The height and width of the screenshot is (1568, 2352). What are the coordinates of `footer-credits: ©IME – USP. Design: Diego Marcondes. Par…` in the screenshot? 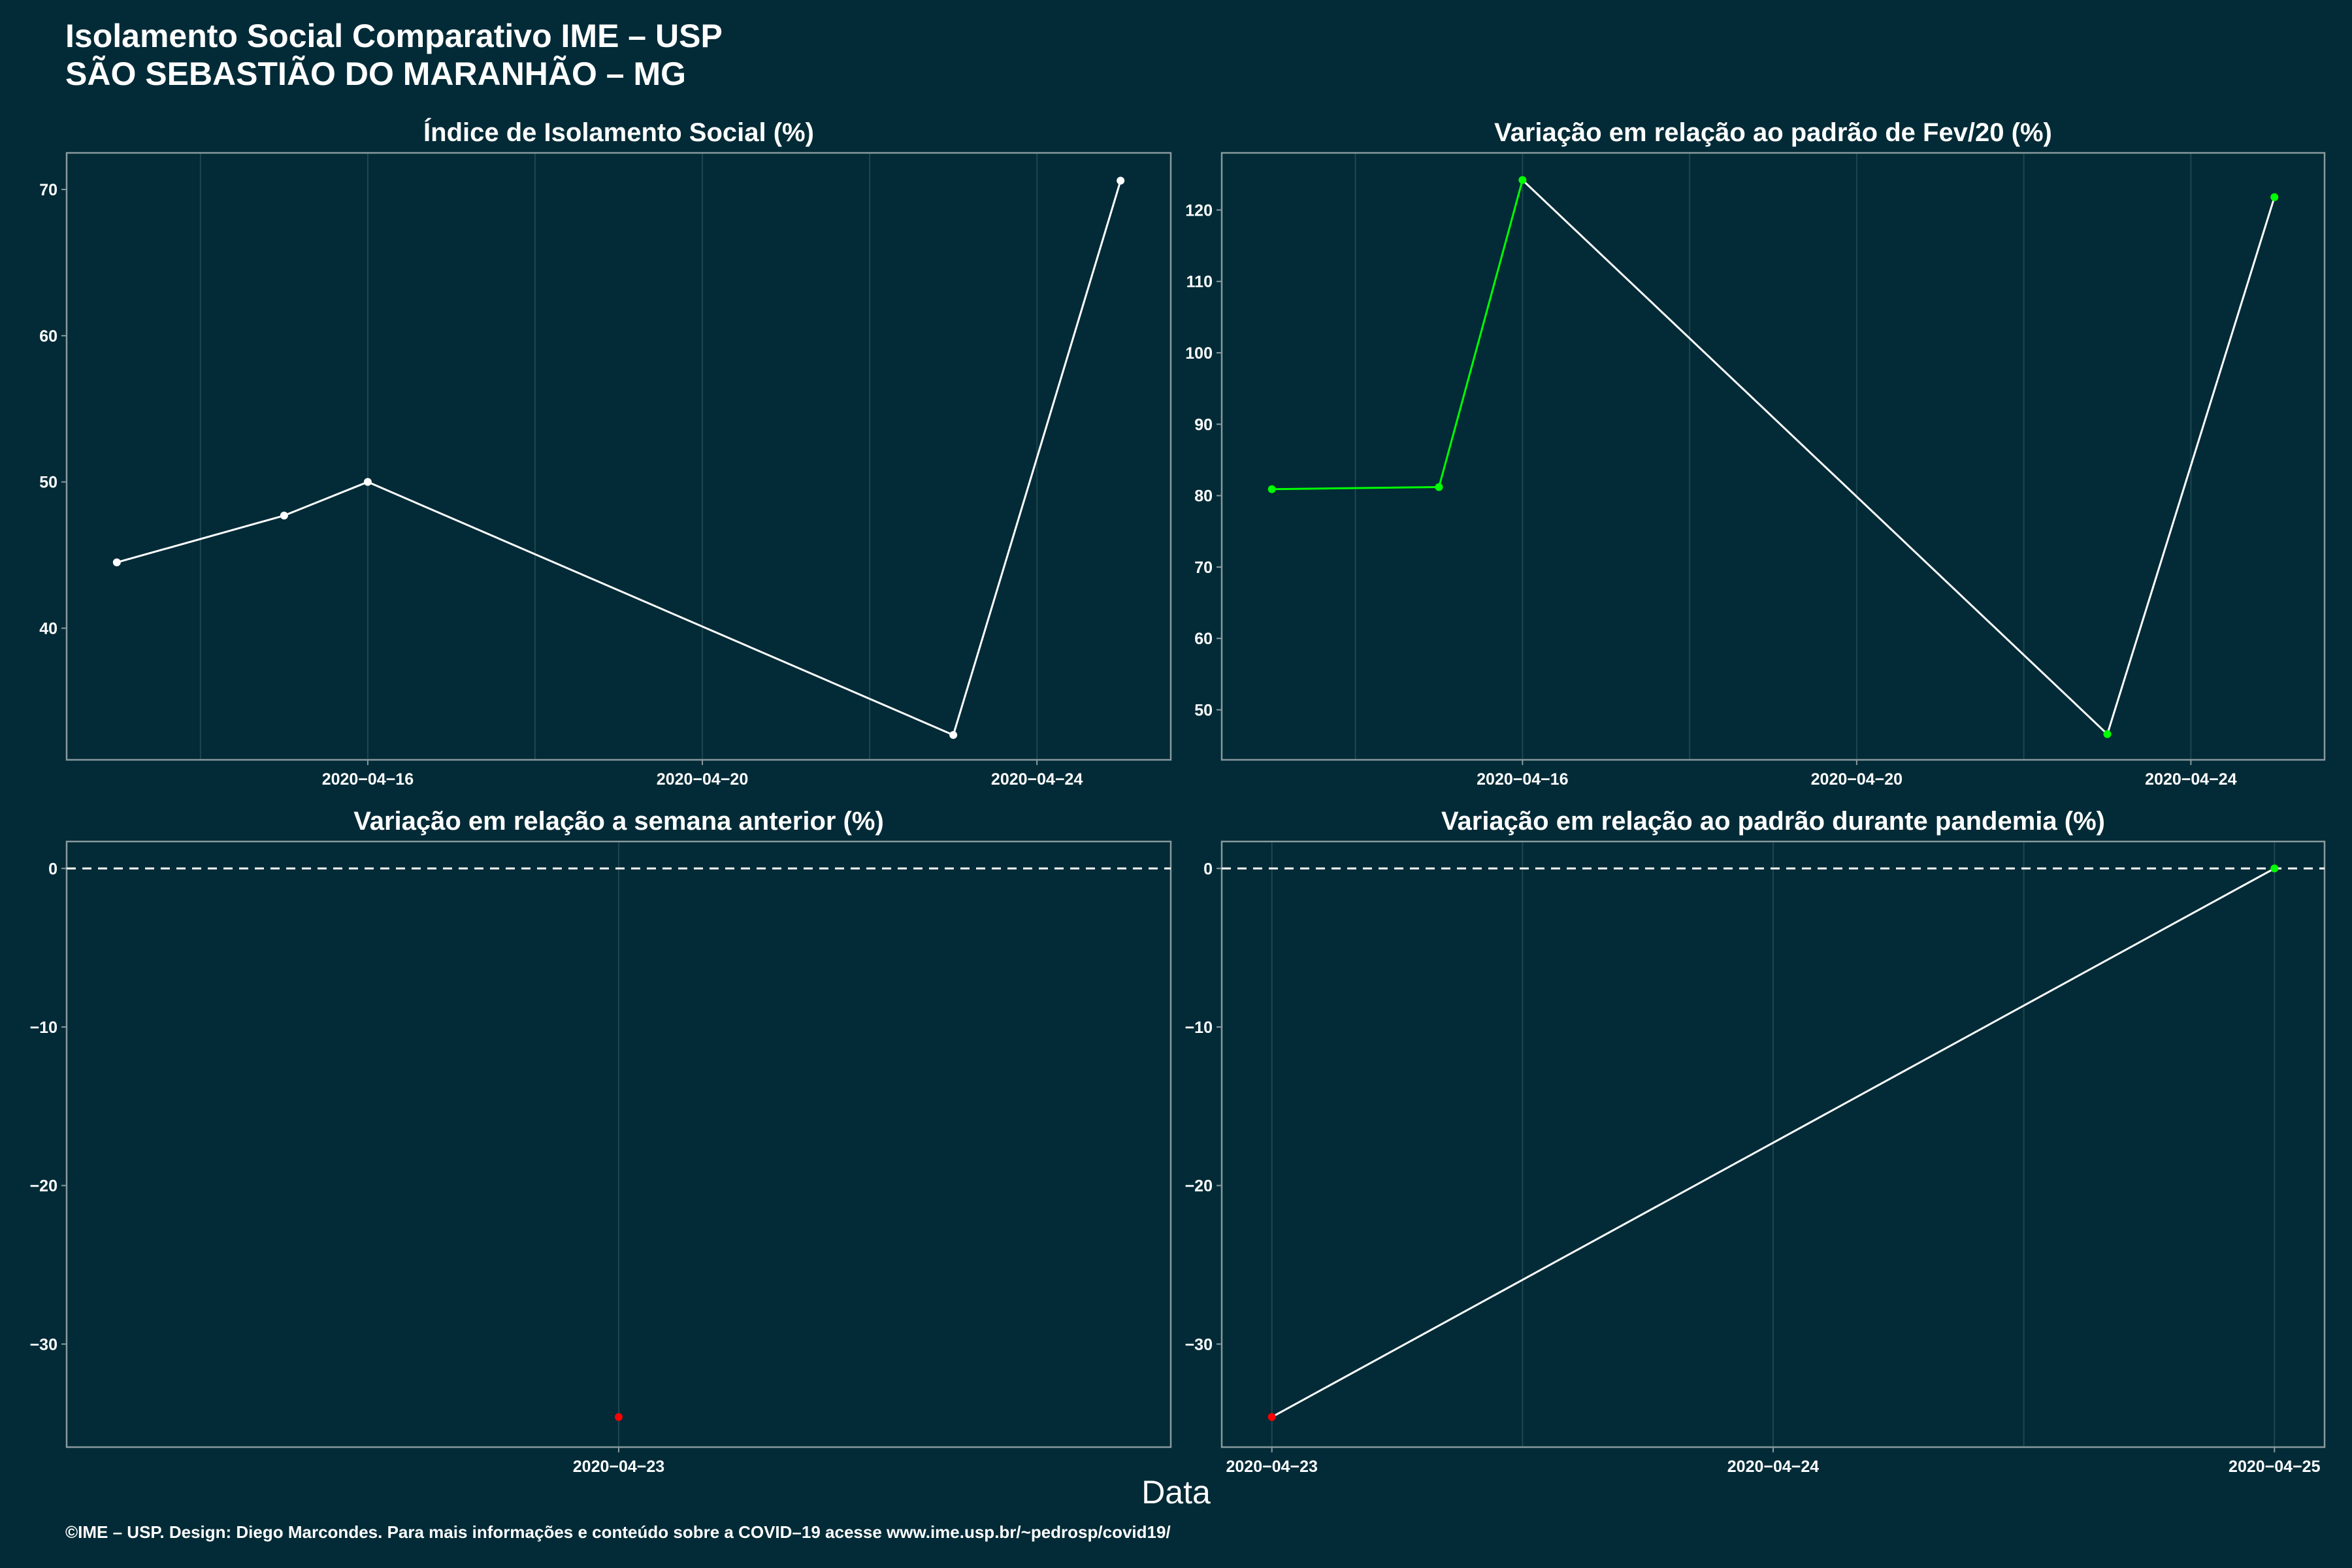 It's located at (618, 1532).